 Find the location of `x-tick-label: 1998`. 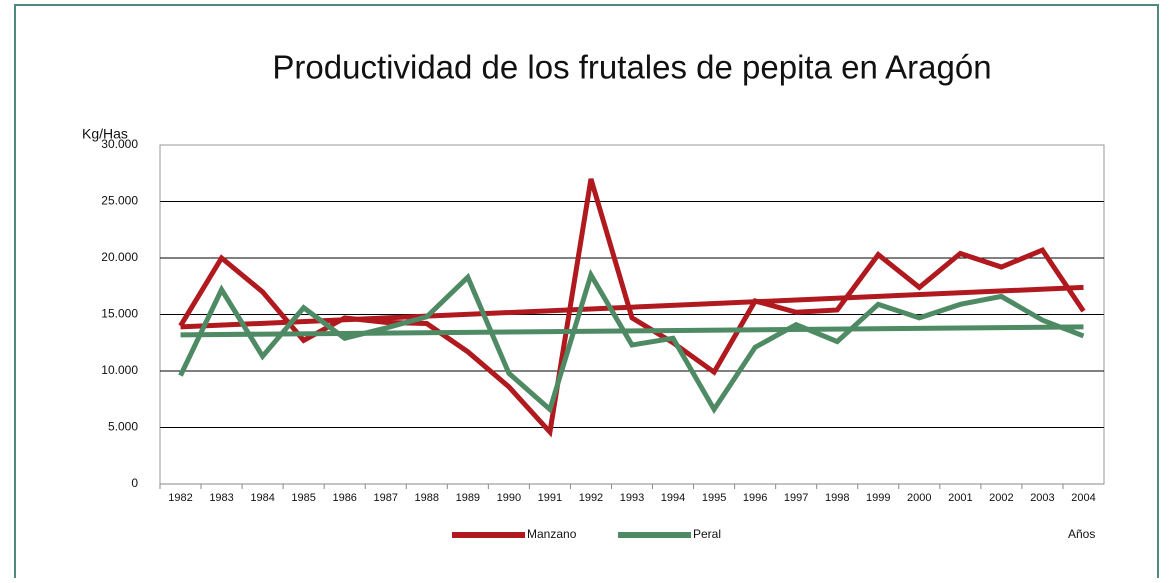

x-tick-label: 1998 is located at coordinates (837, 498).